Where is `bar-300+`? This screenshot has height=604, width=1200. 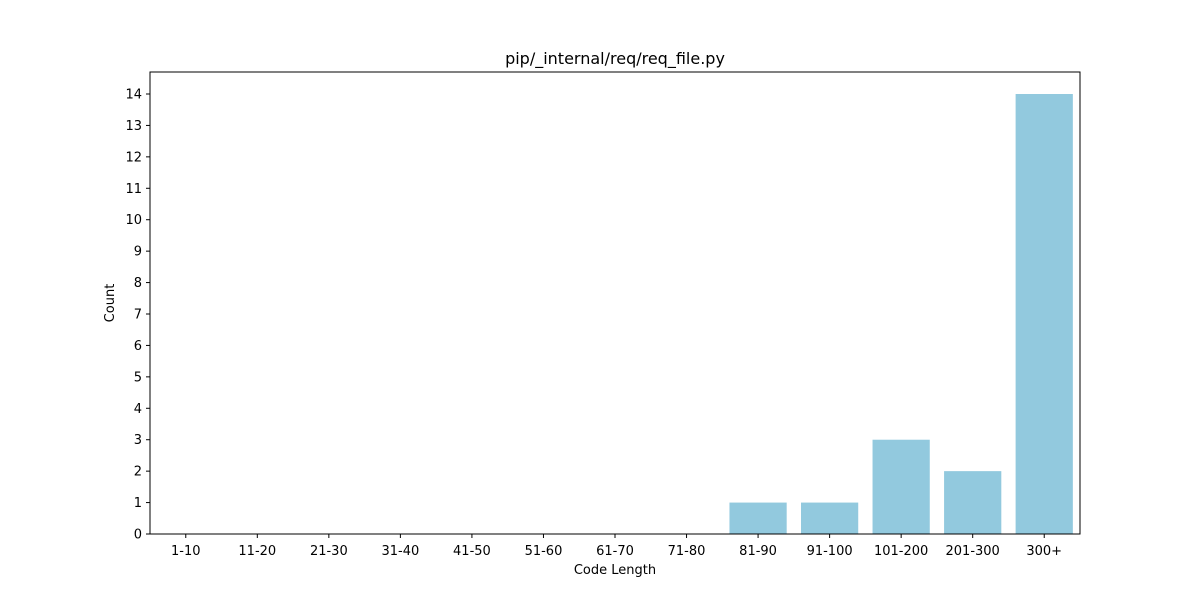 bar-300+ is located at coordinates (1044, 314).